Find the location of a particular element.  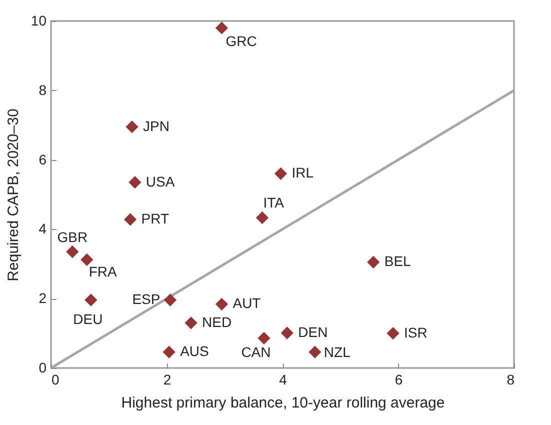

annotation: DEU is located at coordinates (88, 318).